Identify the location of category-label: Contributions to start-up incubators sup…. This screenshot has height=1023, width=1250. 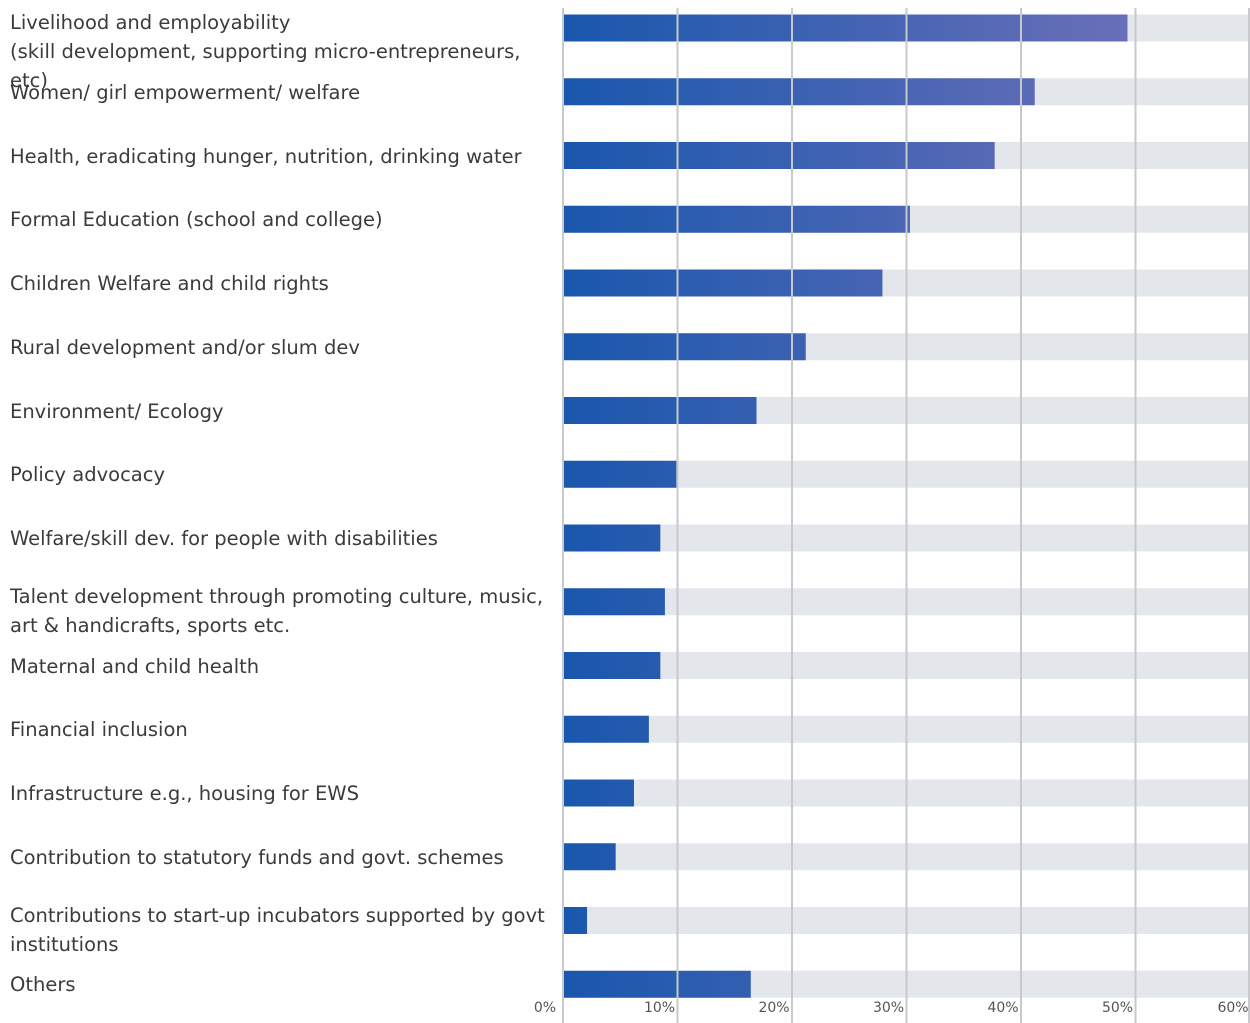
(277, 929).